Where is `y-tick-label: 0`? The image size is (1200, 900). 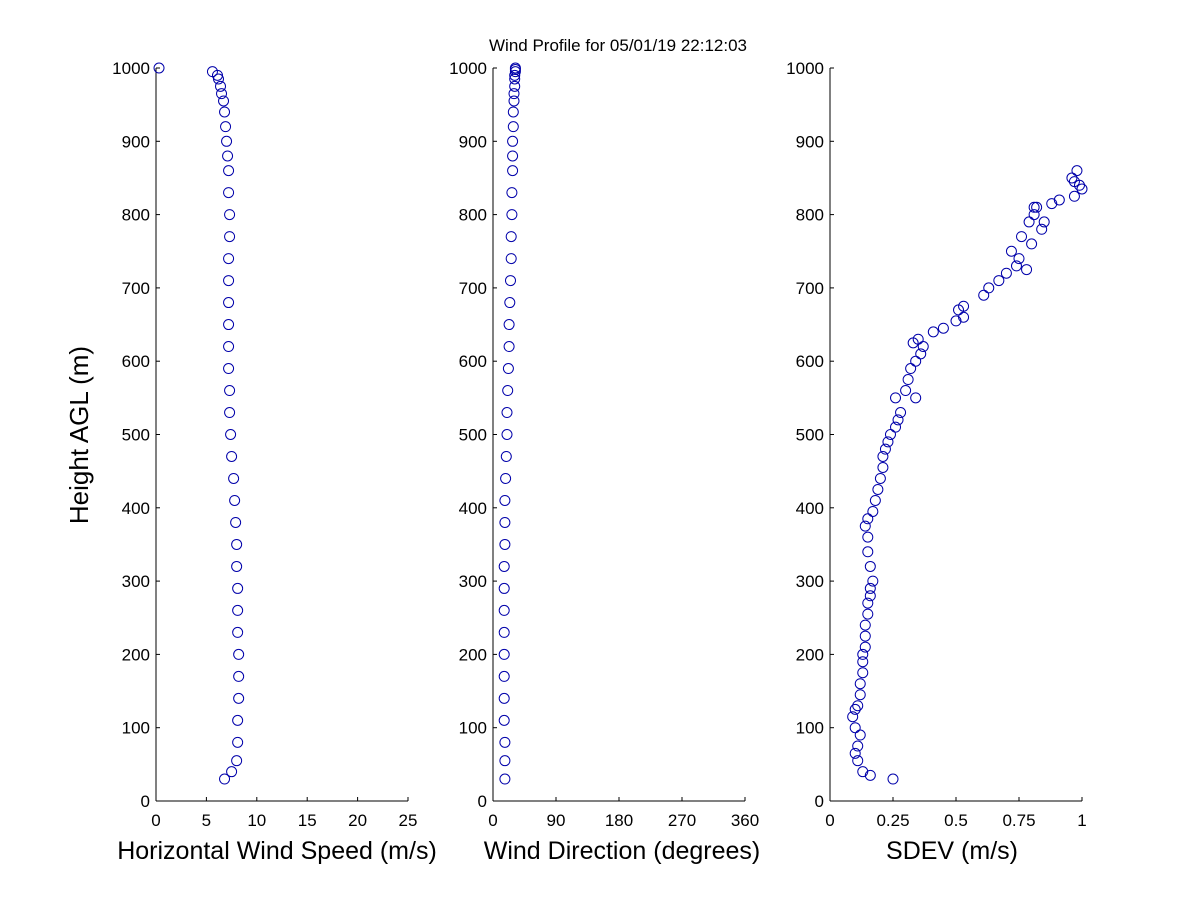
y-tick-label: 0 is located at coordinates (145, 801).